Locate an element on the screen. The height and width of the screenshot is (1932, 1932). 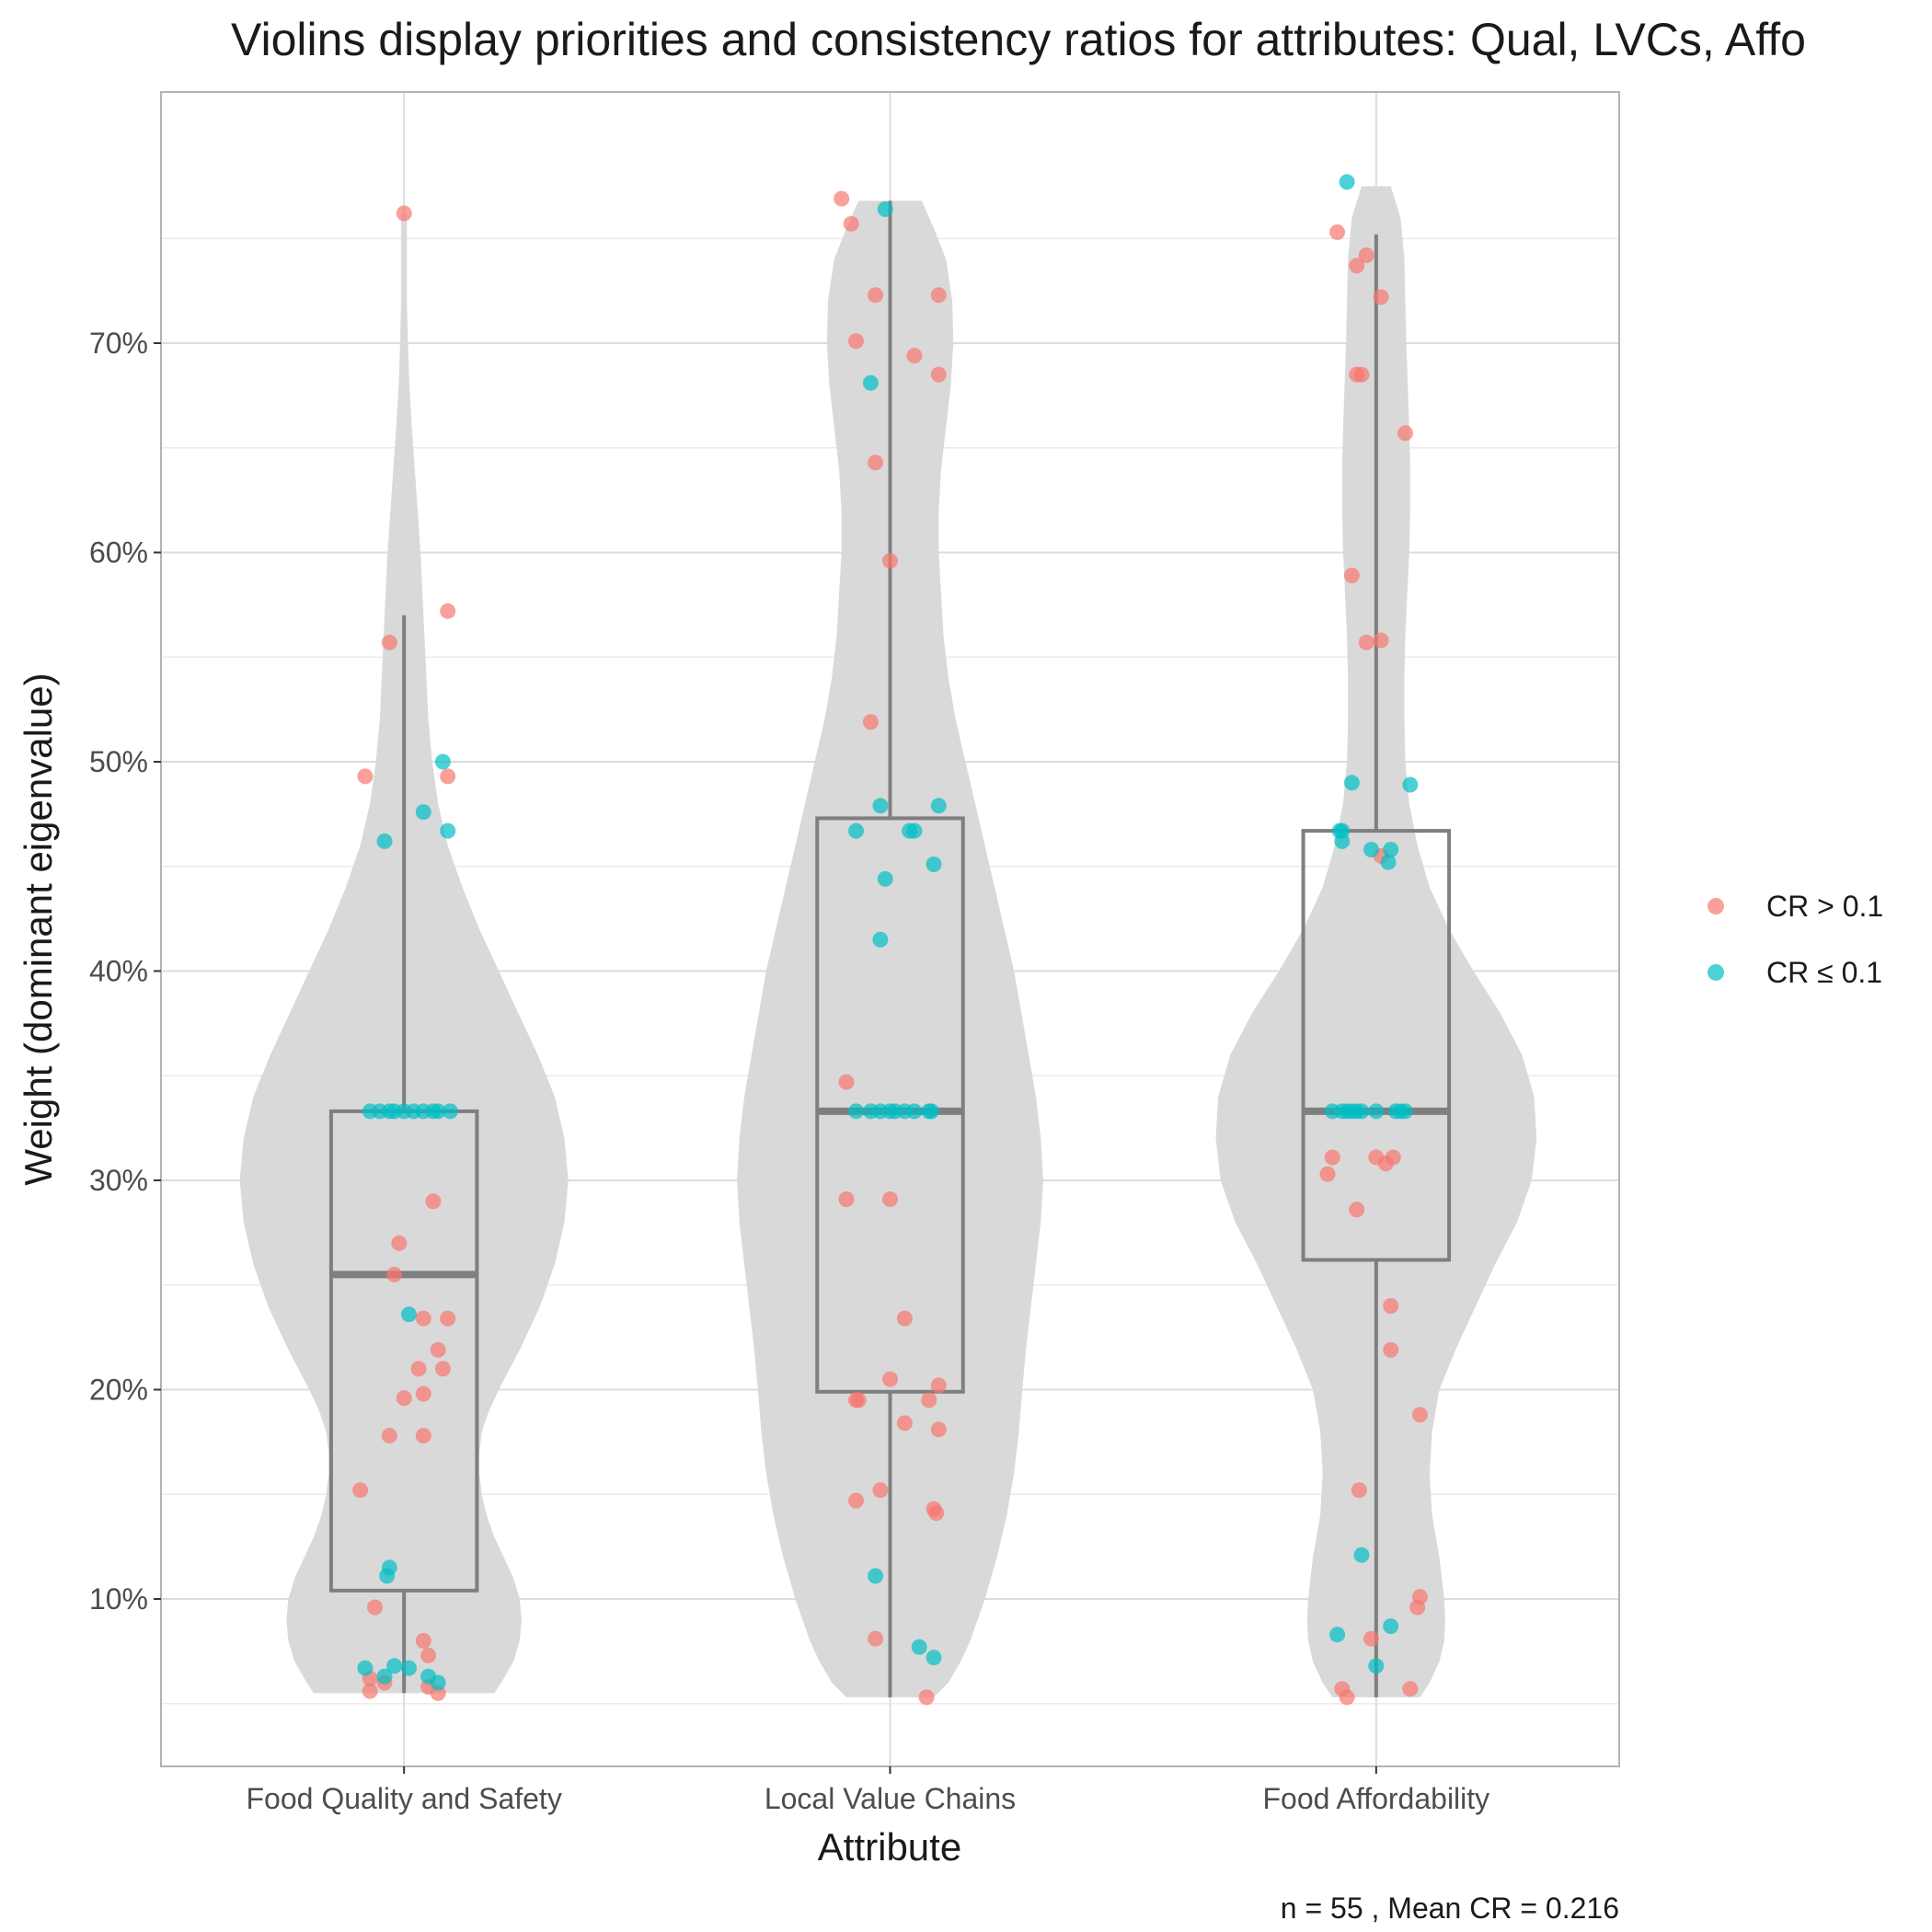
y-axis-ticks: 10% 20% 30% 40% 50% 60% 70% is located at coordinates (125, 972).